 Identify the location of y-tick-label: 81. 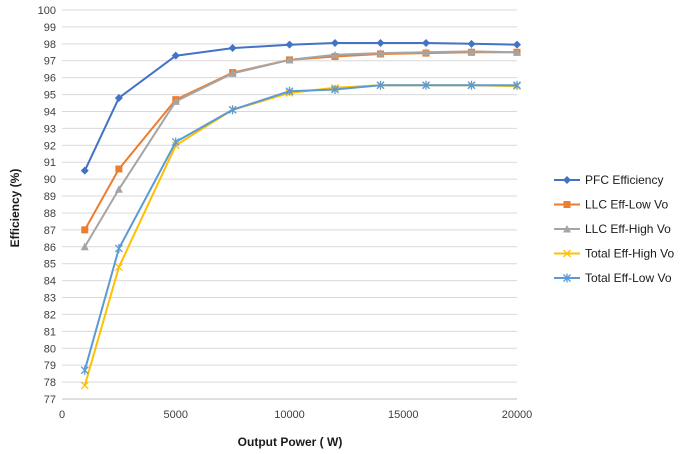
(50, 332).